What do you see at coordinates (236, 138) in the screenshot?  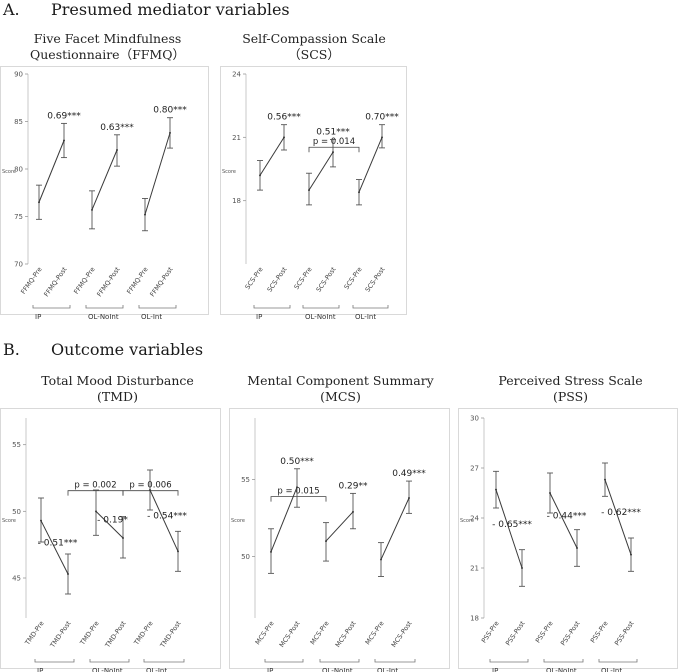 I see `scs-y-tick-label-1: 21` at bounding box center [236, 138].